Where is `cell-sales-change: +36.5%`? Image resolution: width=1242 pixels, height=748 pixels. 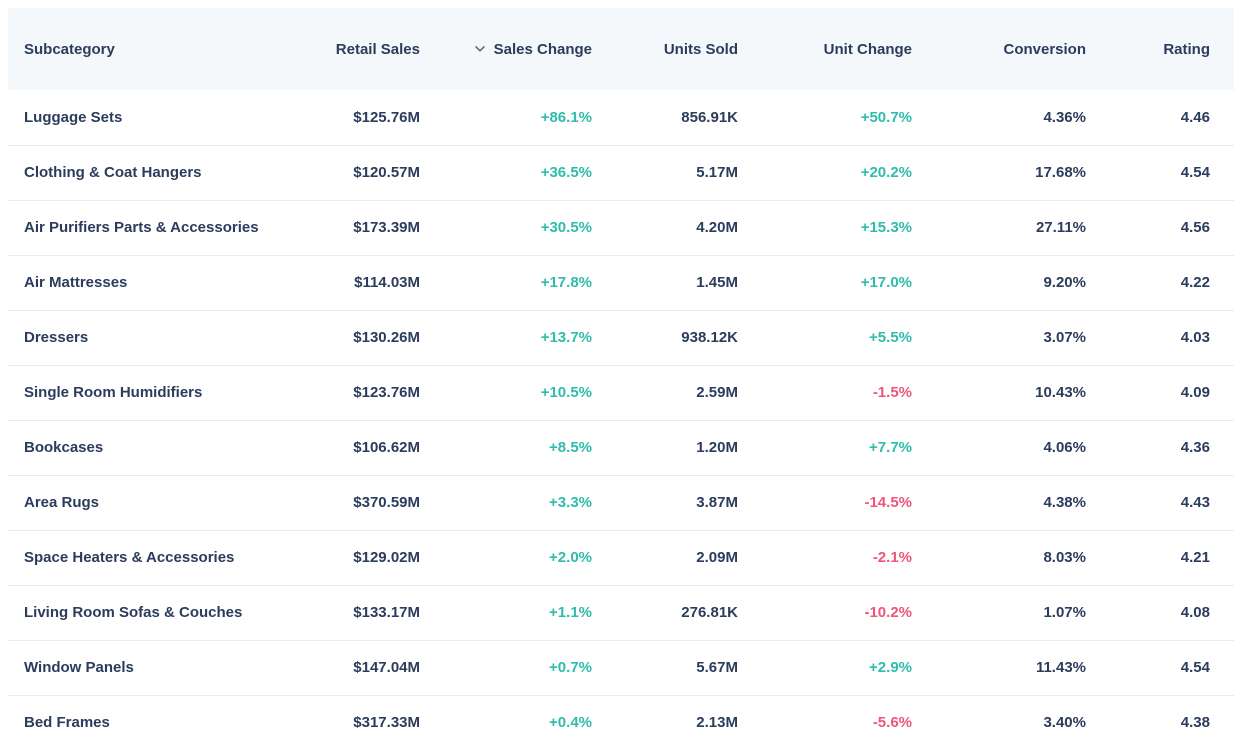 cell-sales-change: +36.5% is located at coordinates (506, 172).